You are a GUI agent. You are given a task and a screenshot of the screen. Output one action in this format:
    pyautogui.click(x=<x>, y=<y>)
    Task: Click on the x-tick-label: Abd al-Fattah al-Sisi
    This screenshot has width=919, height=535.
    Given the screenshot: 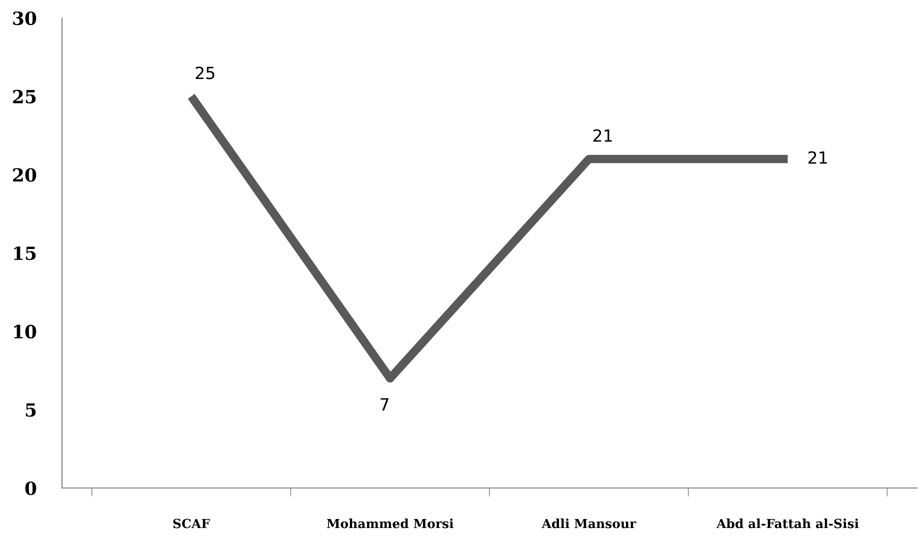 What is the action you would take?
    pyautogui.click(x=787, y=523)
    